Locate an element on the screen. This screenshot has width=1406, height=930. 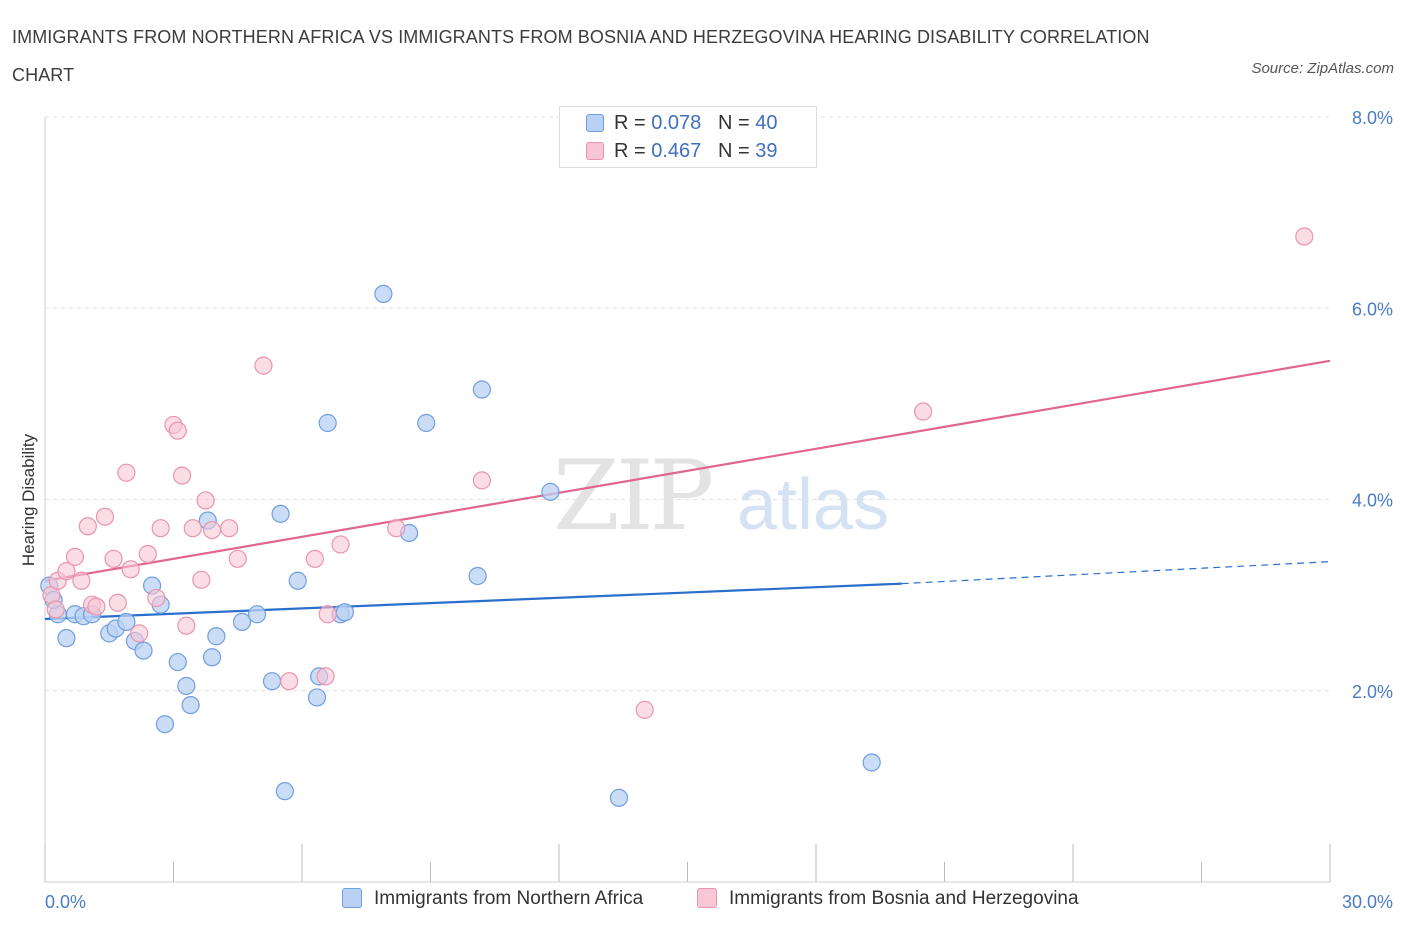
x-tick-label: 0.0% is located at coordinates (65, 902).